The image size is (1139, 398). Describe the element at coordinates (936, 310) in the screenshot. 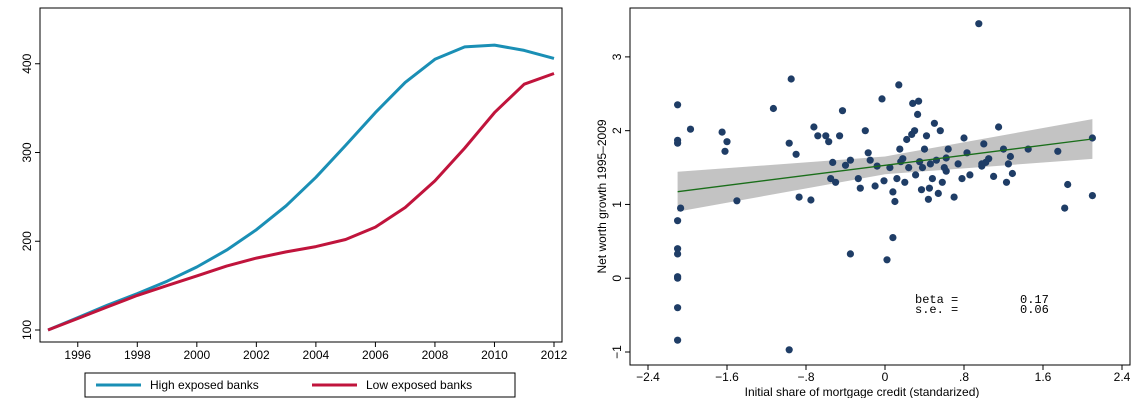

I see `annotation-label: s.e. =` at that location.